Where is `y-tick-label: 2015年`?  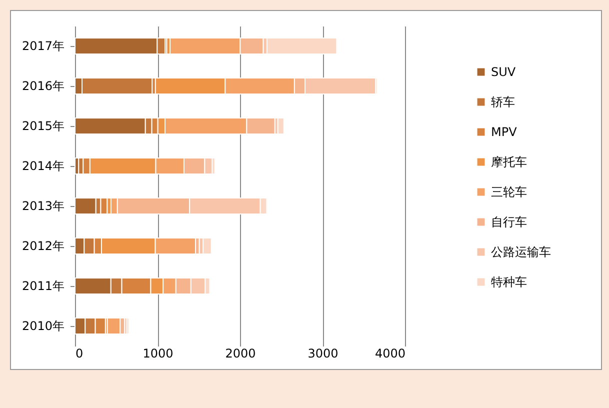
y-tick-label: 2015年 is located at coordinates (43, 126).